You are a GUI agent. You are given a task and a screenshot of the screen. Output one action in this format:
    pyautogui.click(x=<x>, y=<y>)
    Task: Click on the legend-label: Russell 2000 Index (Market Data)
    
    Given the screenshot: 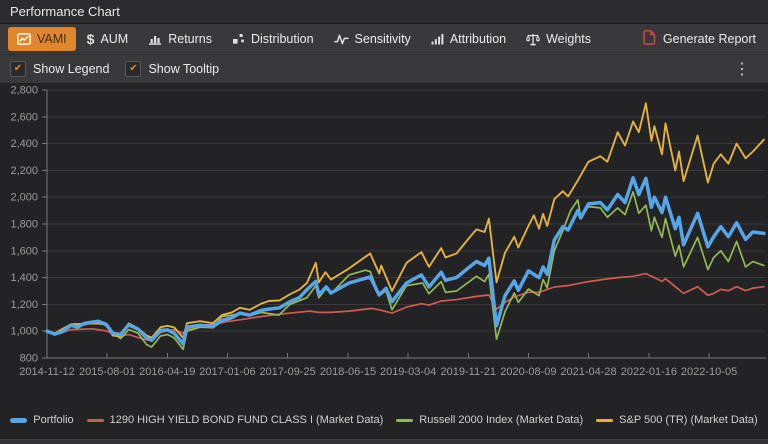 What is the action you would take?
    pyautogui.click(x=501, y=420)
    